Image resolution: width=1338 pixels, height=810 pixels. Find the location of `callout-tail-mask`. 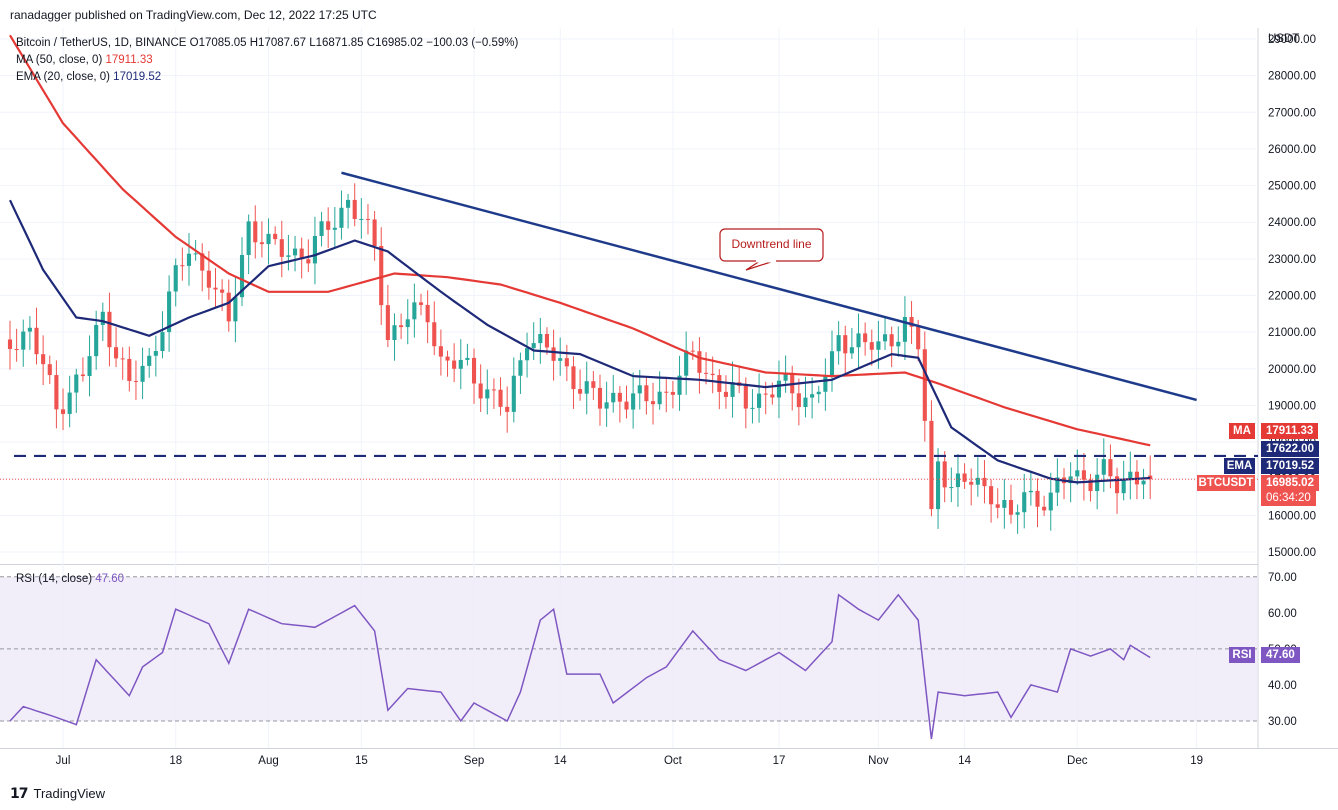

callout-tail-mask is located at coordinates (766, 261).